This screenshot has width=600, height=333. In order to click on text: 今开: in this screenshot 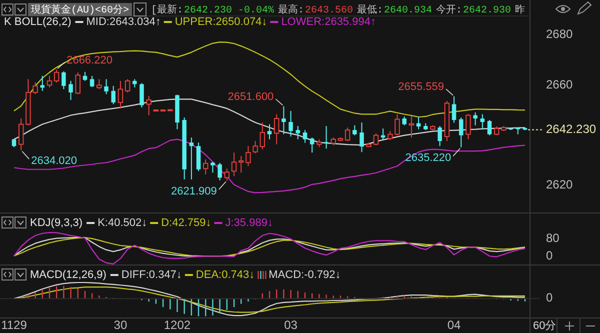, I will do `click(449, 10)`.